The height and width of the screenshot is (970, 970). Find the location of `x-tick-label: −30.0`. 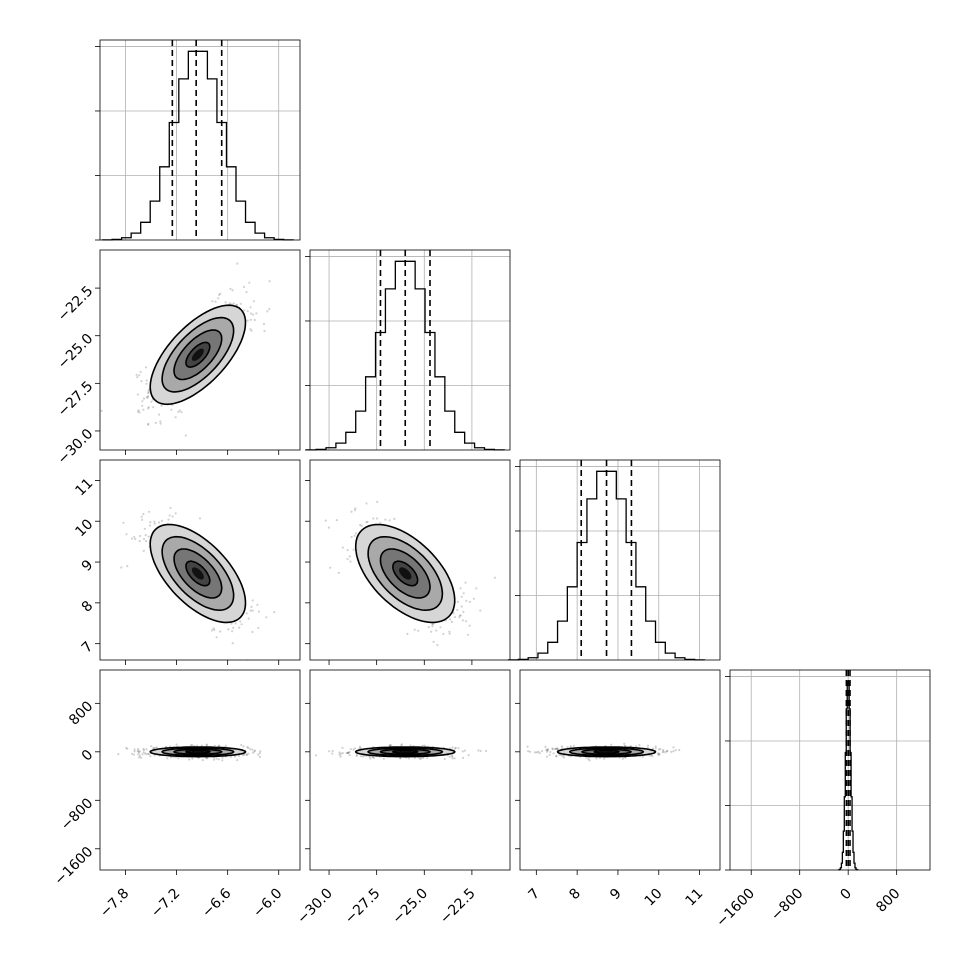

x-tick-label: −30.0 is located at coordinates (315, 907).